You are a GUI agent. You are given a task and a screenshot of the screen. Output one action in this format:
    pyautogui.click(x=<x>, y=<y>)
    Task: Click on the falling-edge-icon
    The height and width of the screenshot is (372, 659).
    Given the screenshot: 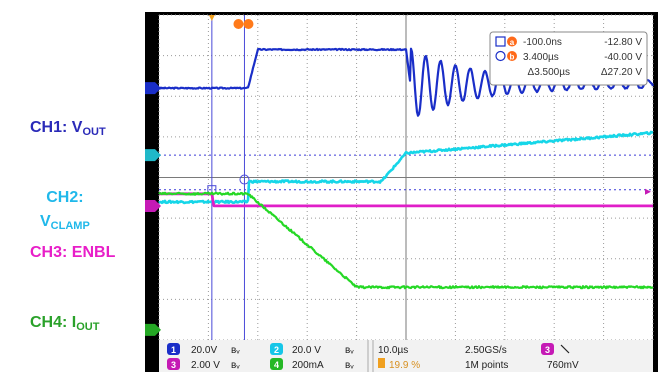 What is the action you would take?
    pyautogui.click(x=565, y=349)
    